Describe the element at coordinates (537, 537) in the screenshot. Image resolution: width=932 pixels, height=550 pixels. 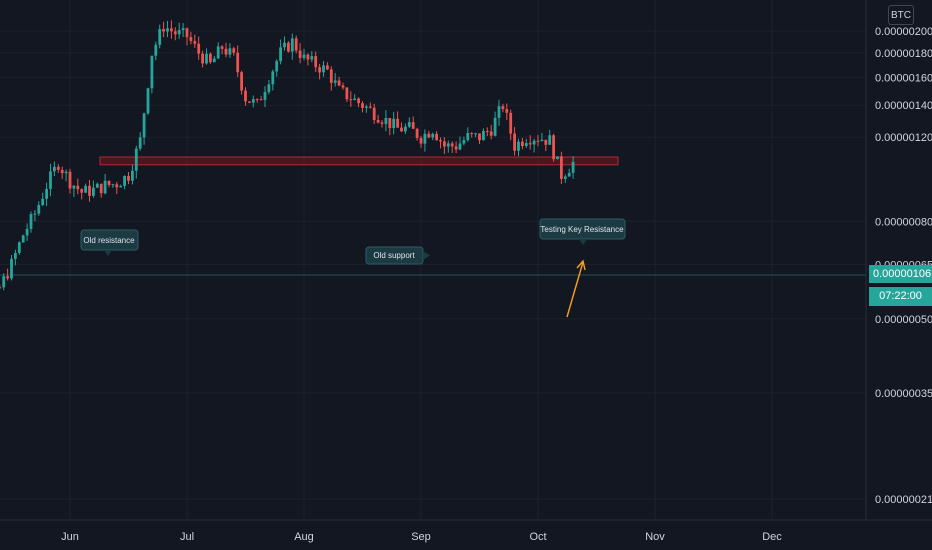
I see `time-tick-label: Oct` at that location.